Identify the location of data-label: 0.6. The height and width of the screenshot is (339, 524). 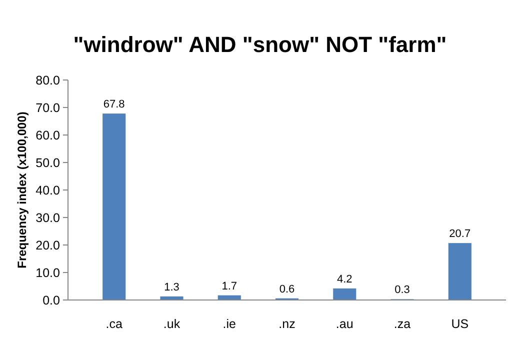
(287, 289).